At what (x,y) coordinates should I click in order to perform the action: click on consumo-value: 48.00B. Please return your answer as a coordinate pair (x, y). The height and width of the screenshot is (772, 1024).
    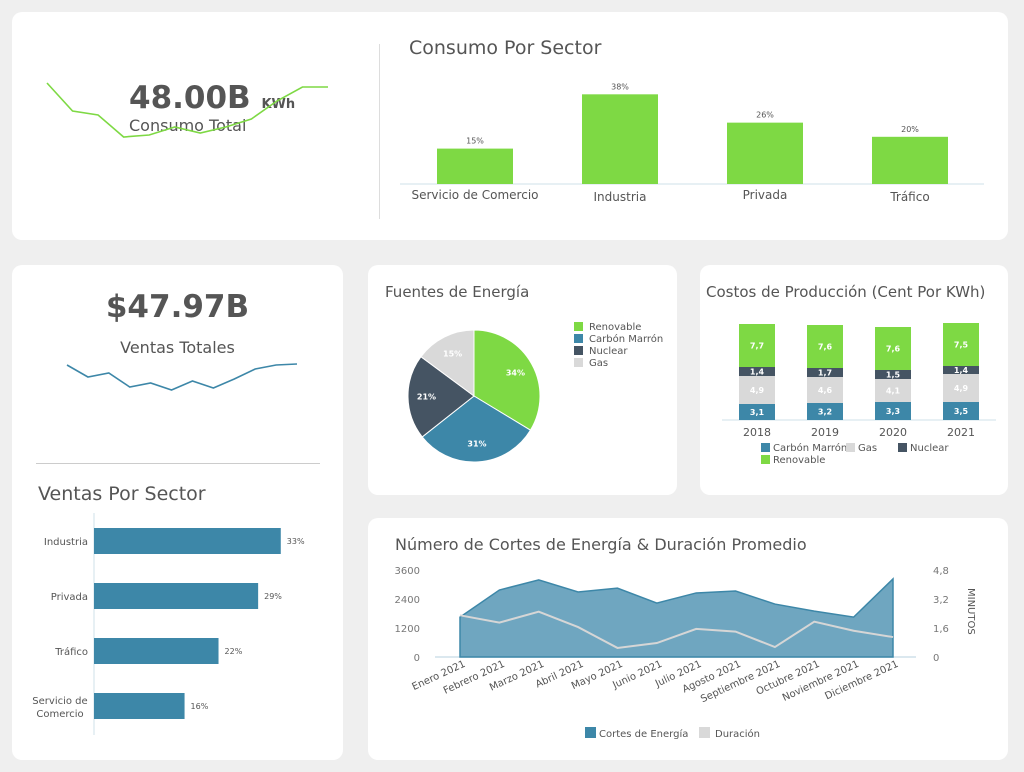
    Looking at the image, I should click on (190, 98).